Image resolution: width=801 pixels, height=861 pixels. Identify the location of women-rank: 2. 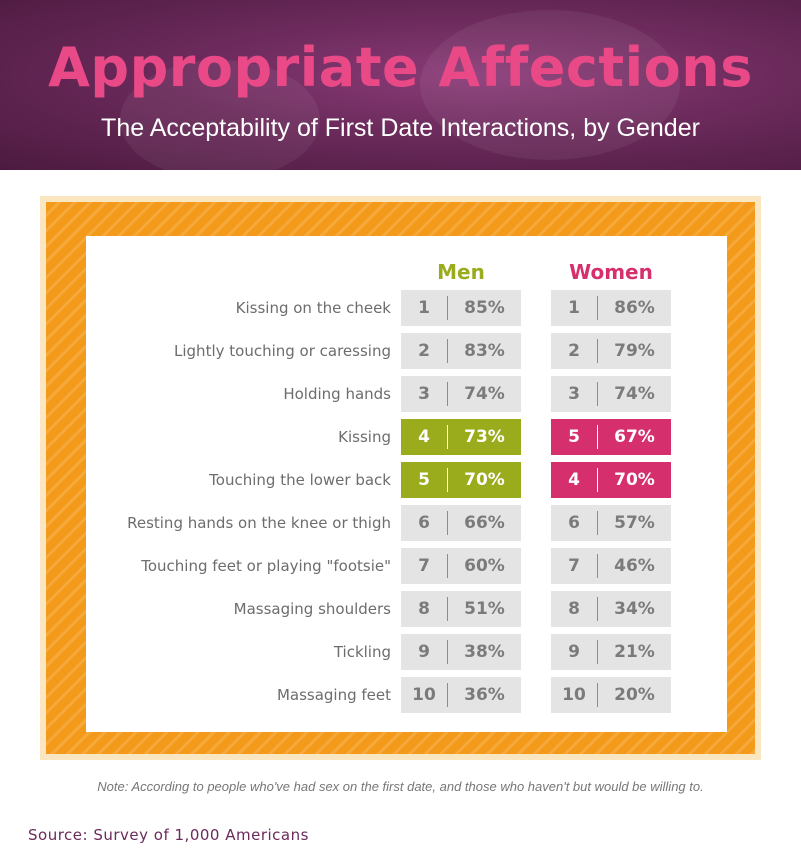
(574, 351).